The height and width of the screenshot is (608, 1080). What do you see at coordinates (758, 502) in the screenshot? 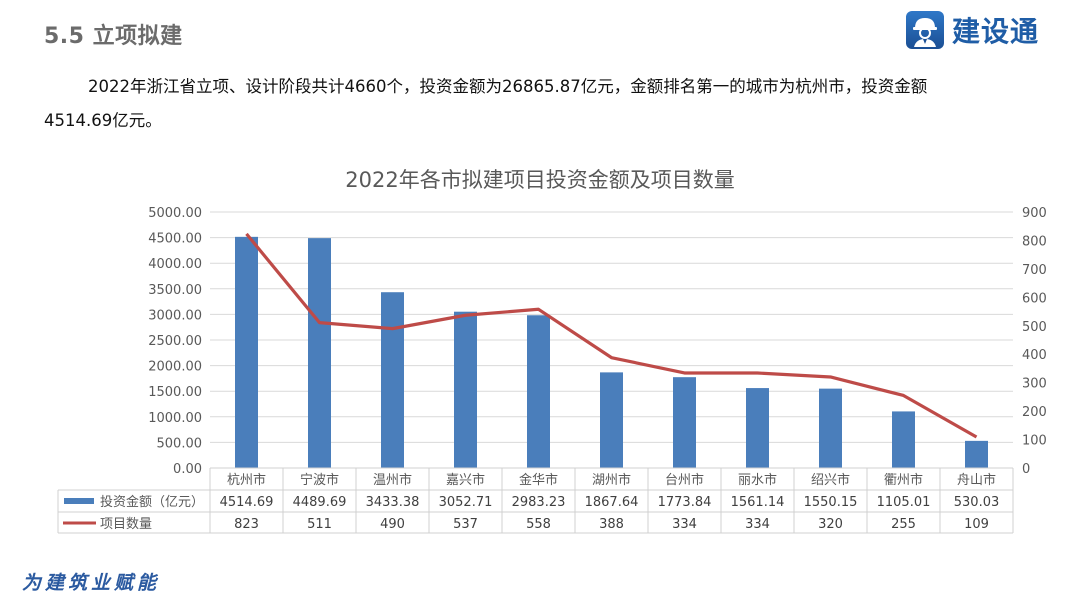
I see `table-cell-investment: 1561.14` at bounding box center [758, 502].